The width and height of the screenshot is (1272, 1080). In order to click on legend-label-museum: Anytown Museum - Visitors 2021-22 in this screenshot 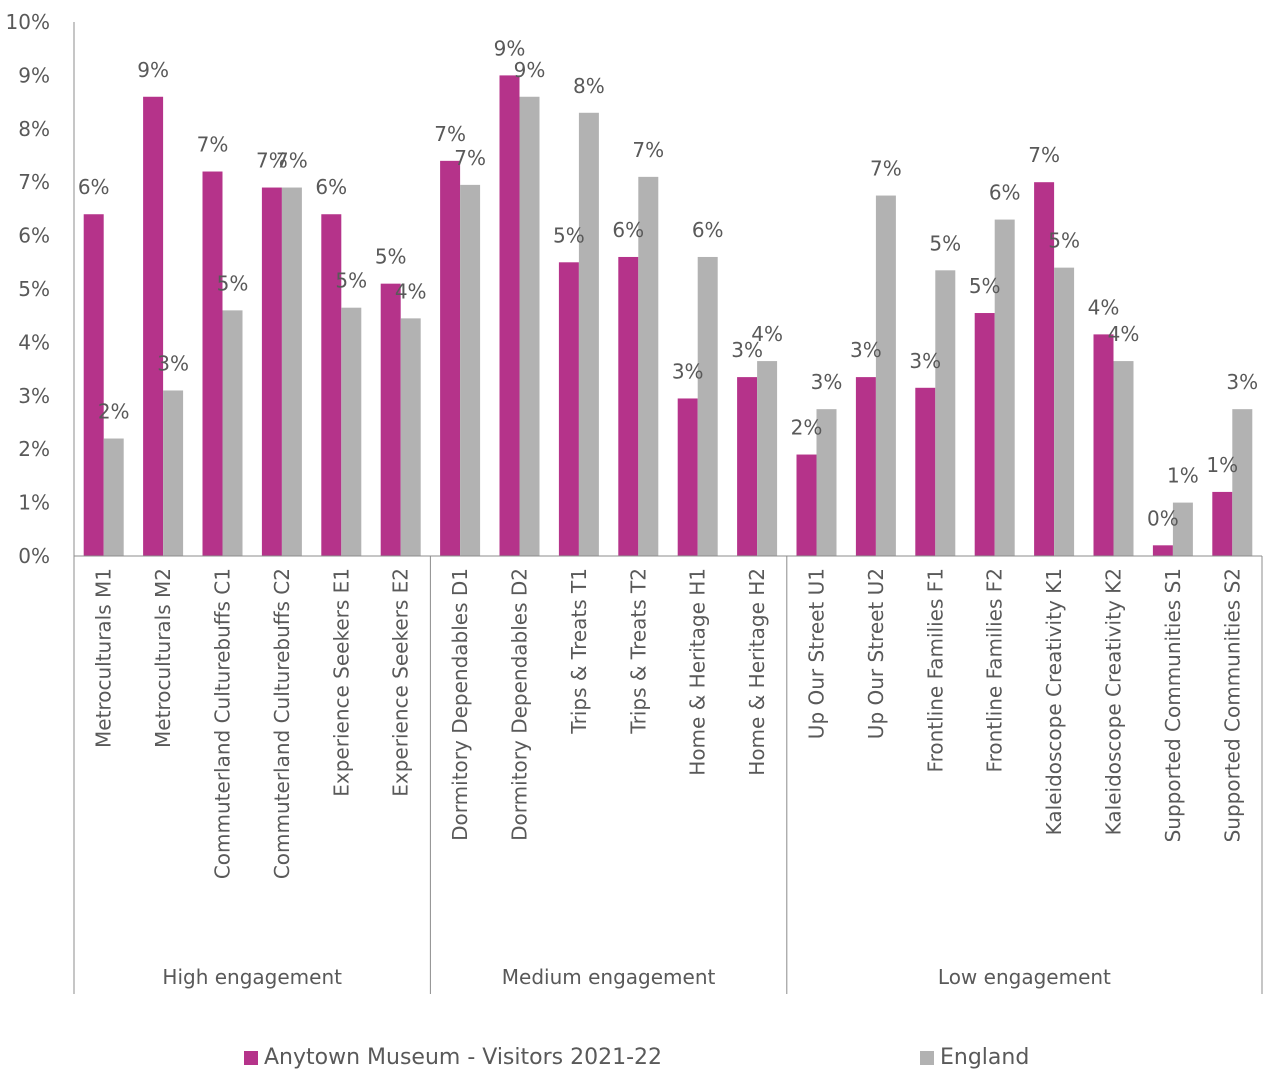, I will do `click(463, 1057)`.